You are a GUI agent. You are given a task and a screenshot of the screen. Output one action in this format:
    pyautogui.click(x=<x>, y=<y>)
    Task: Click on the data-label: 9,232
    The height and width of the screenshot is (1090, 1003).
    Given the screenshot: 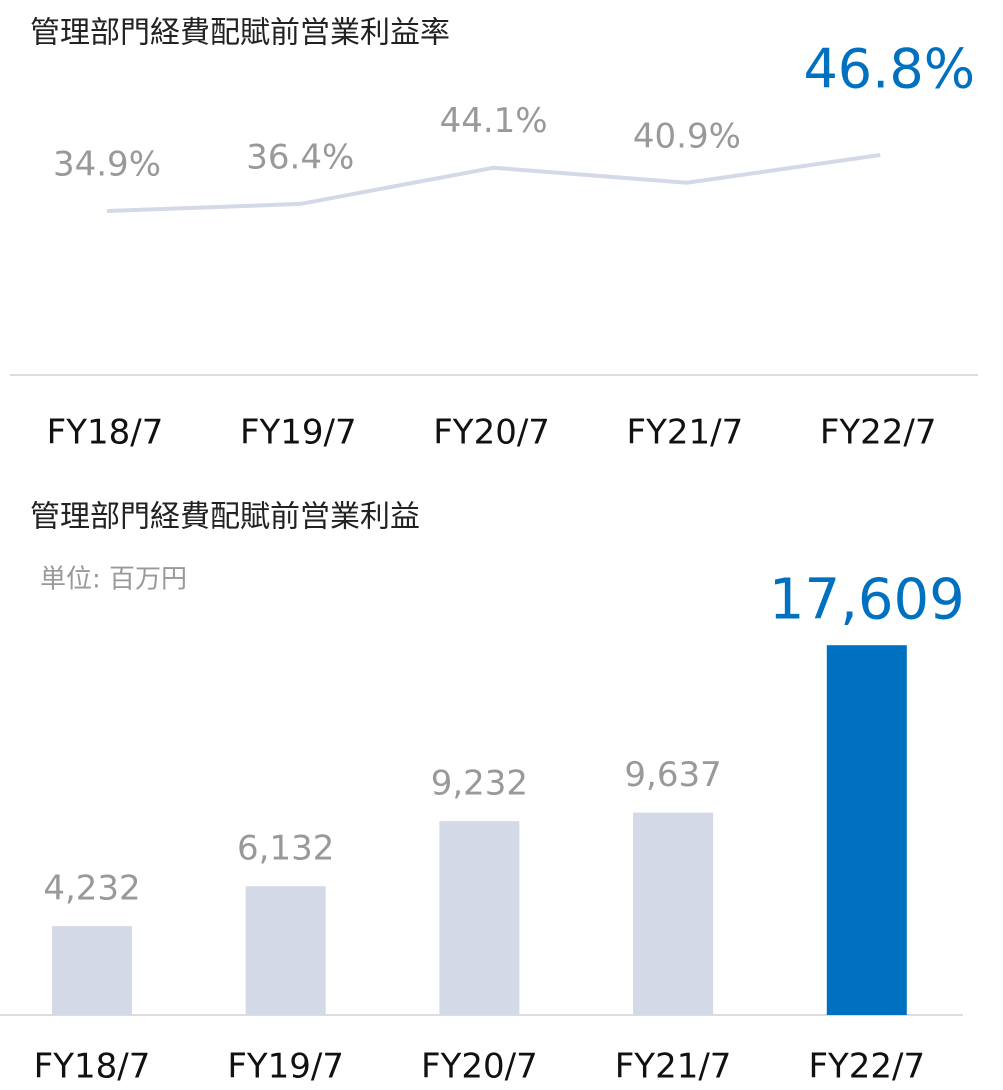 What is the action you would take?
    pyautogui.click(x=479, y=784)
    